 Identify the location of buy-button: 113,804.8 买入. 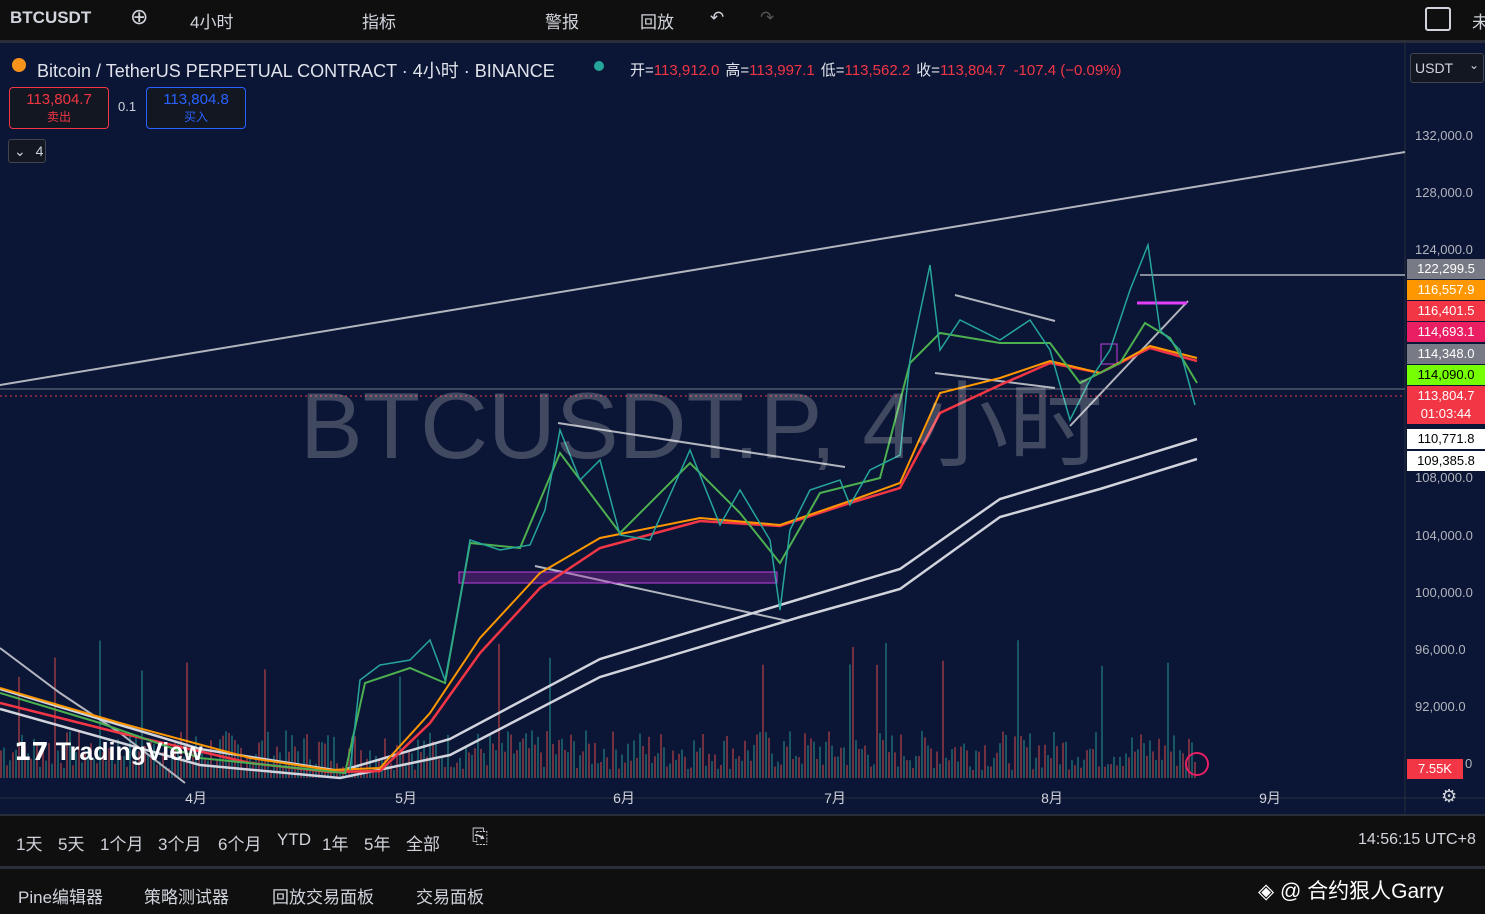
(196, 108).